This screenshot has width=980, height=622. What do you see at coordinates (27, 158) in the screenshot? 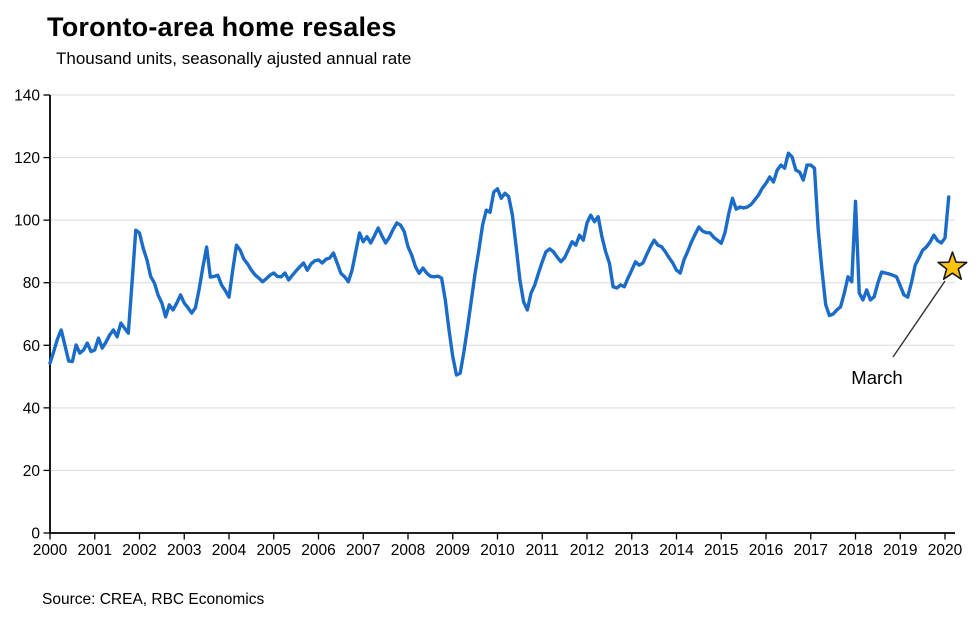
I see `y-tick-label: 120` at bounding box center [27, 158].